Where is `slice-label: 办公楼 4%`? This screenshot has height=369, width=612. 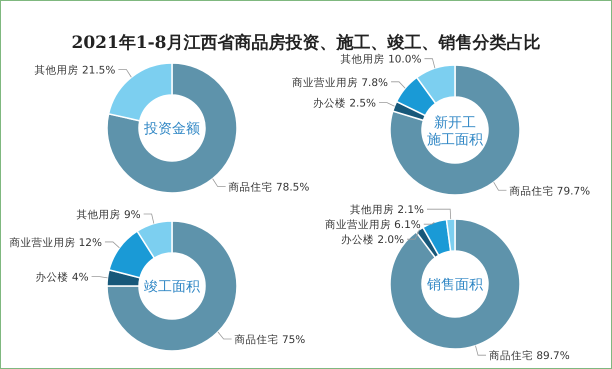 slice-label: 办公楼 4% is located at coordinates (62, 277).